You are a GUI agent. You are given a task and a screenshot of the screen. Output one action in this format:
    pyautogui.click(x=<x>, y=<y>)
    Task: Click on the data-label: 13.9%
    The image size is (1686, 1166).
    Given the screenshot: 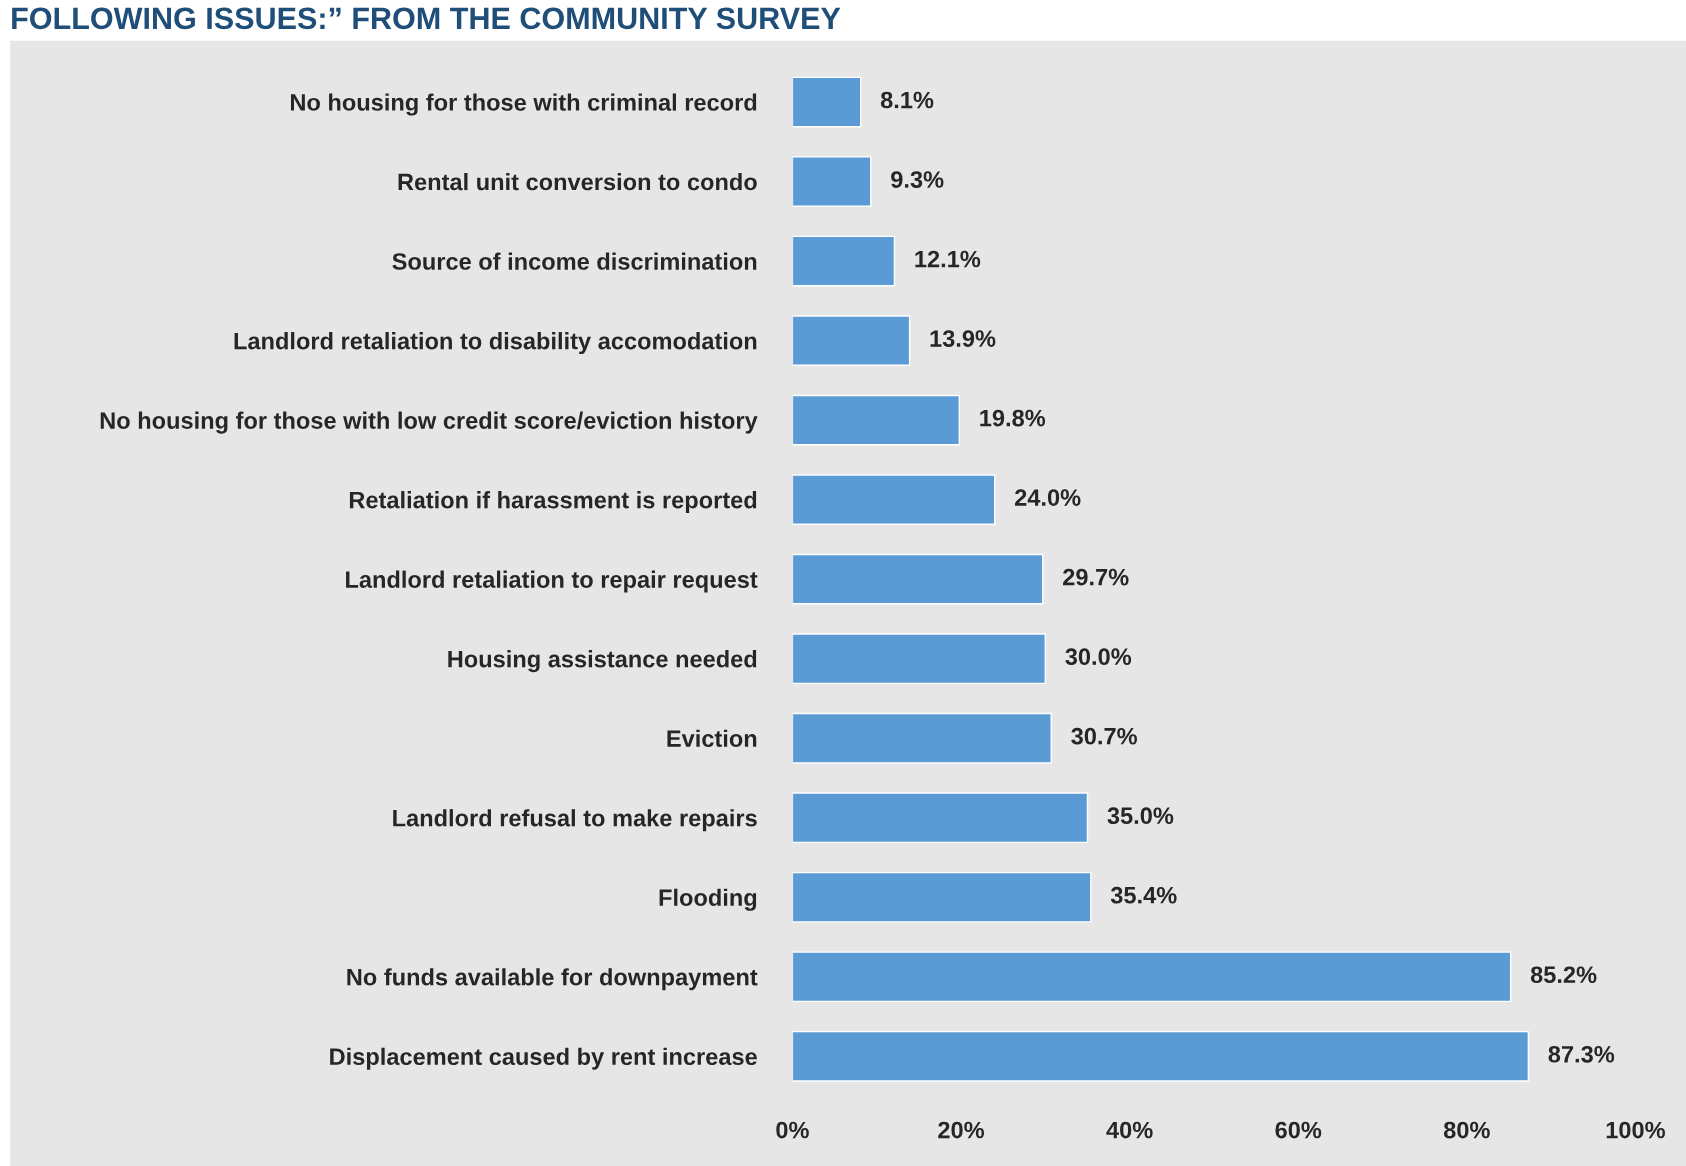 What is the action you would take?
    pyautogui.click(x=963, y=338)
    